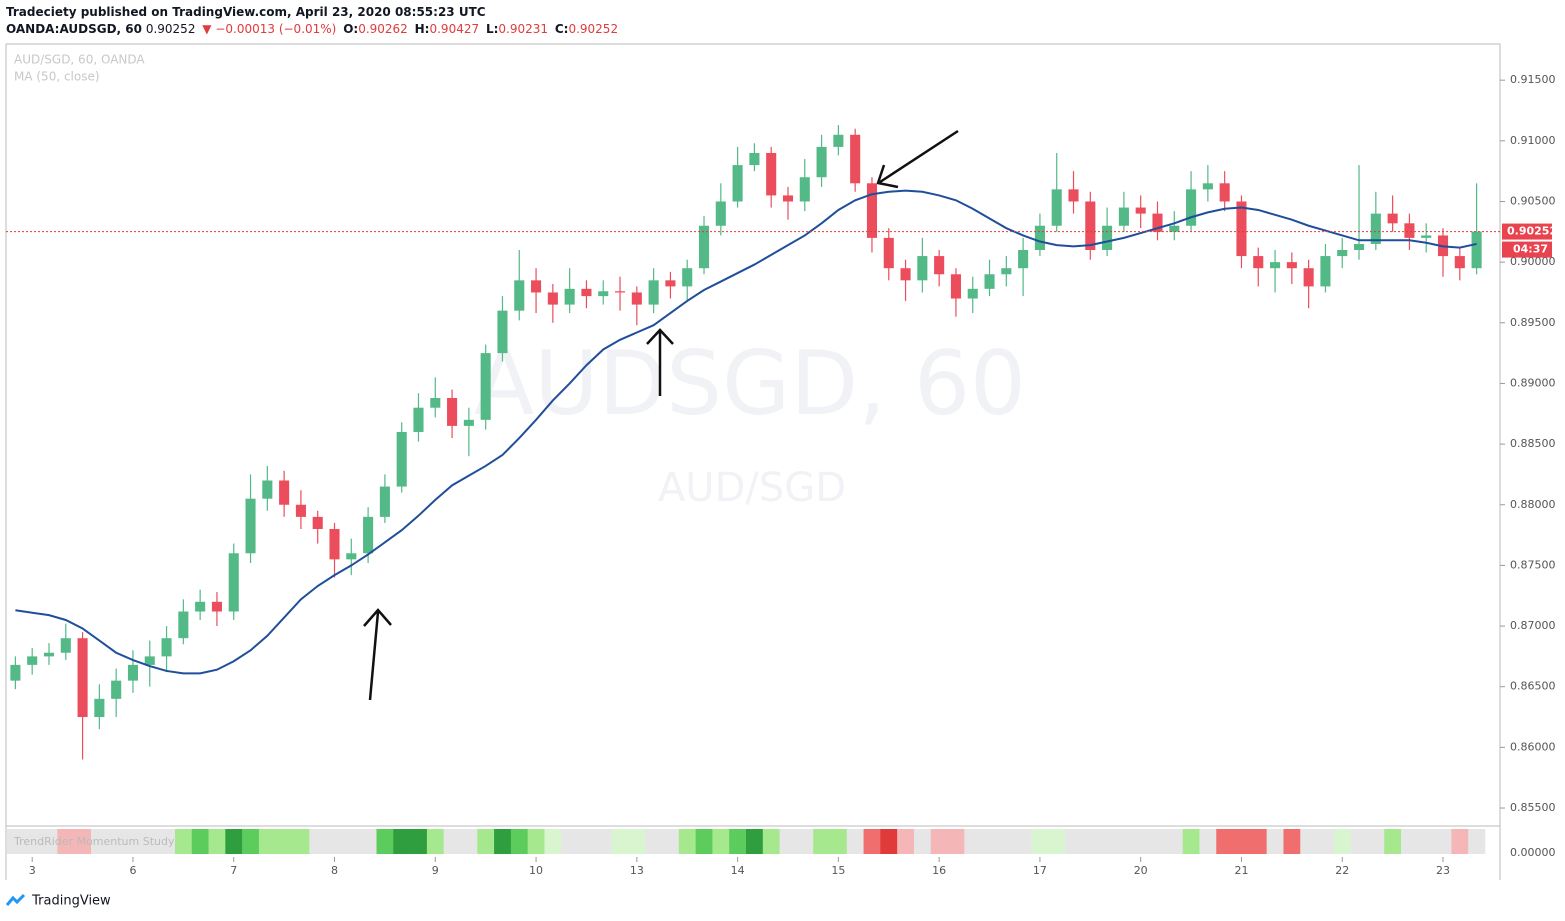  Describe the element at coordinates (1532, 231) in the screenshot. I see `last-price-label: 0.90252` at that location.